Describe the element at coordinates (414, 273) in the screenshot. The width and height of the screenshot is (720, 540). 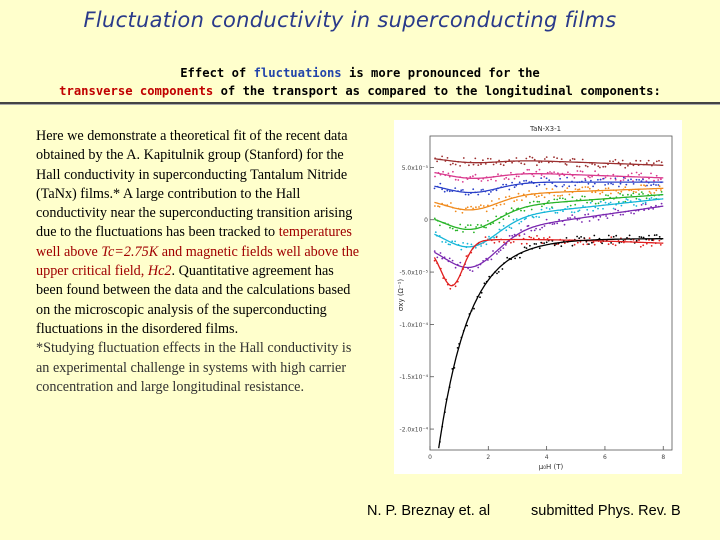
I see `y-tick-label-2: -5.0x10⁻⁵` at that location.